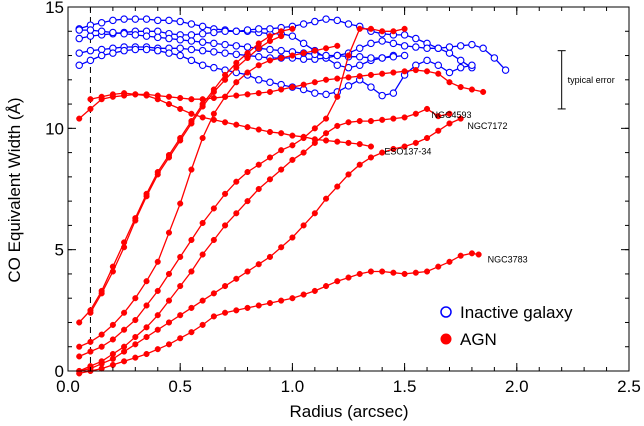 This screenshot has height=426, width=644. What do you see at coordinates (407, 151) in the screenshot?
I see `annotation-label: ESO137-34` at bounding box center [407, 151].